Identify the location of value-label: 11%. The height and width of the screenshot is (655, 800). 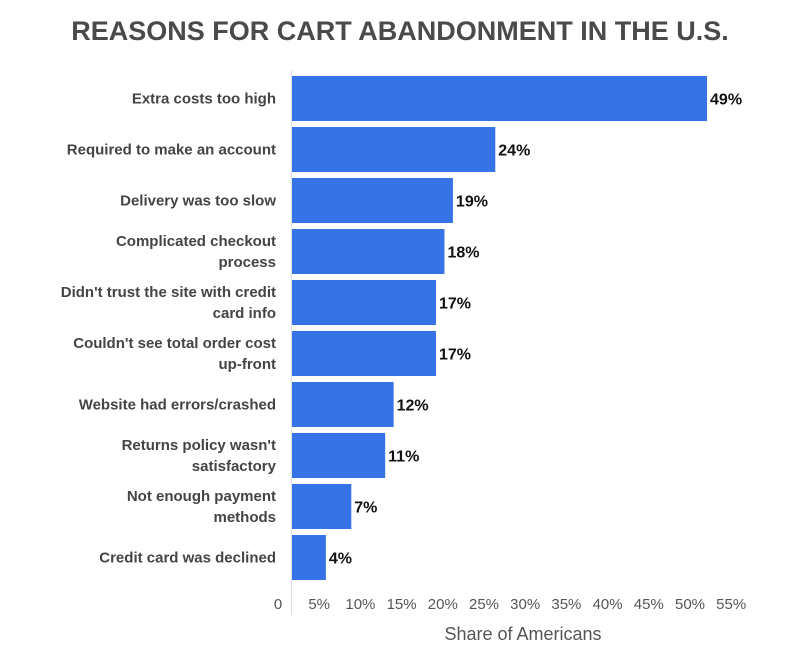
(403, 457).